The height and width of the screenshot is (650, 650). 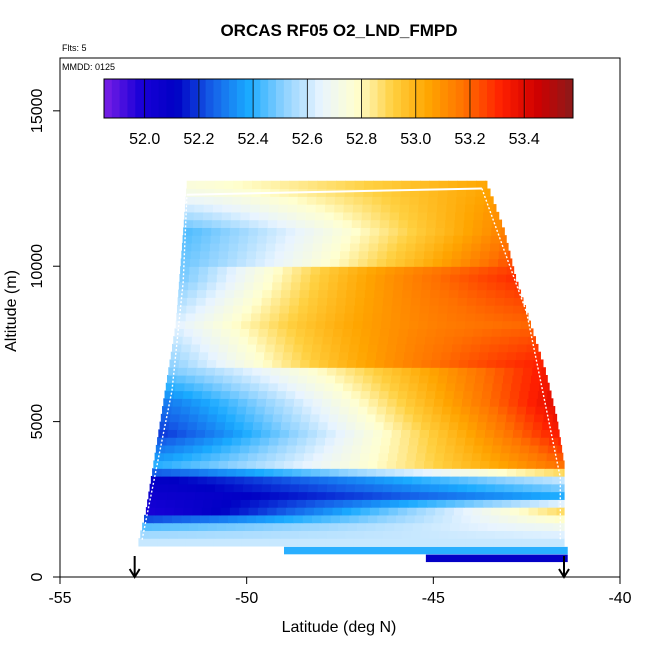 I want to click on bottom-strips, so click(x=426, y=554).